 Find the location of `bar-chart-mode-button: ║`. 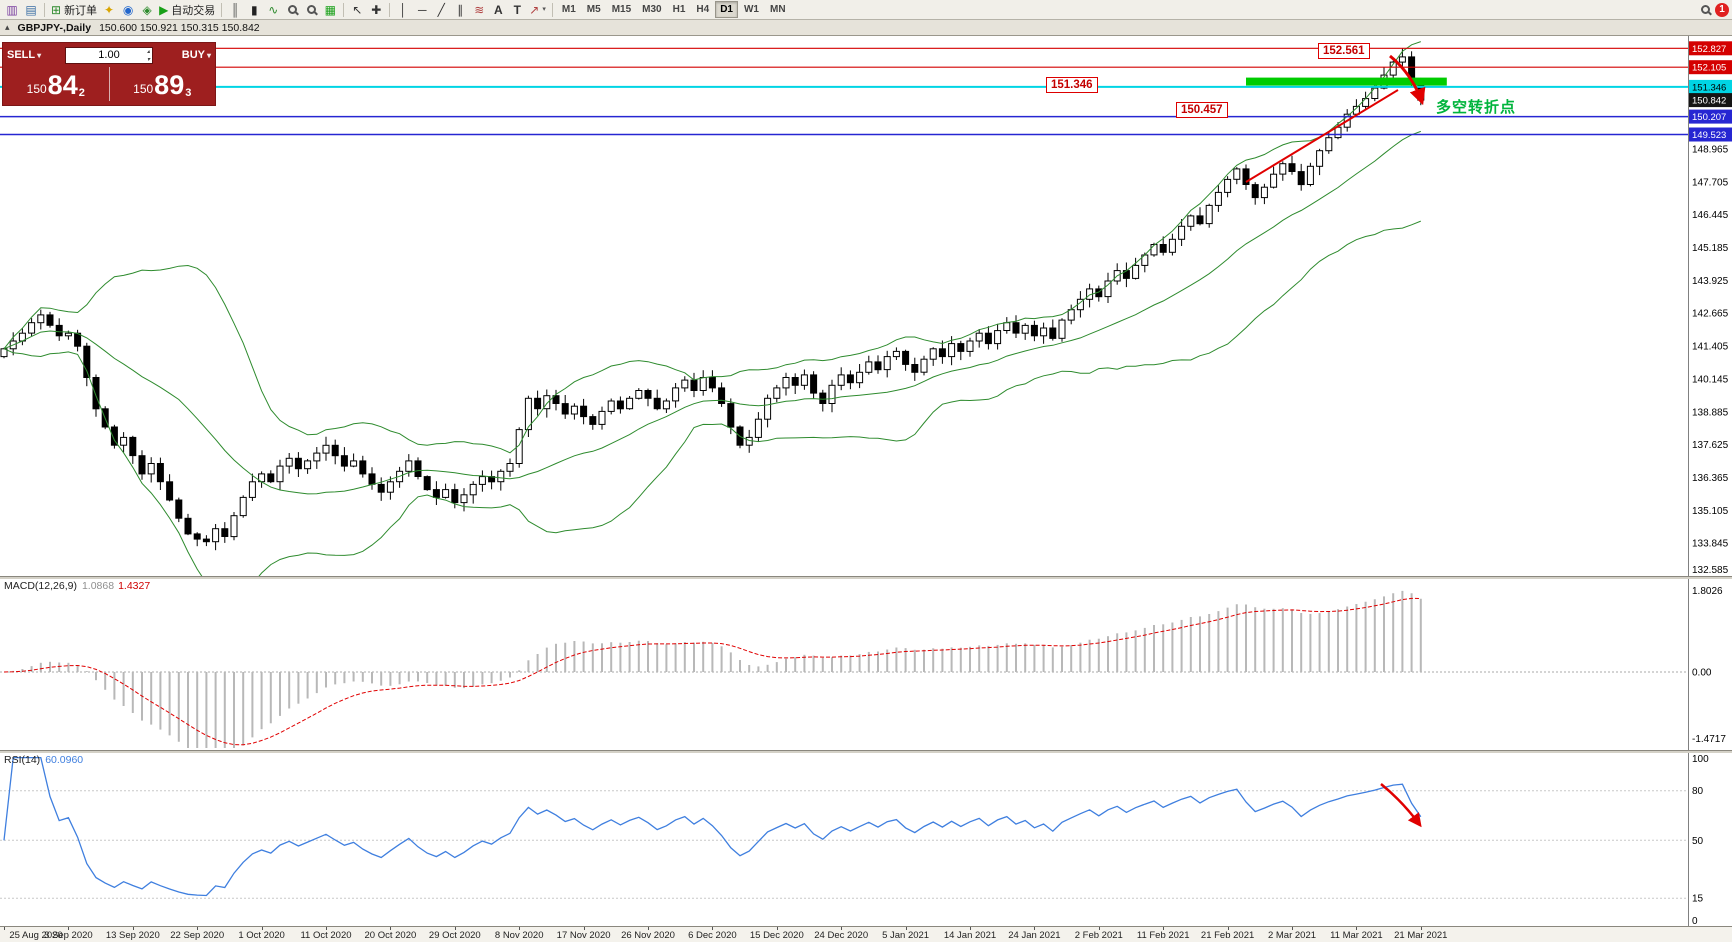

bar-chart-mode-button: ║ is located at coordinates (235, 10).